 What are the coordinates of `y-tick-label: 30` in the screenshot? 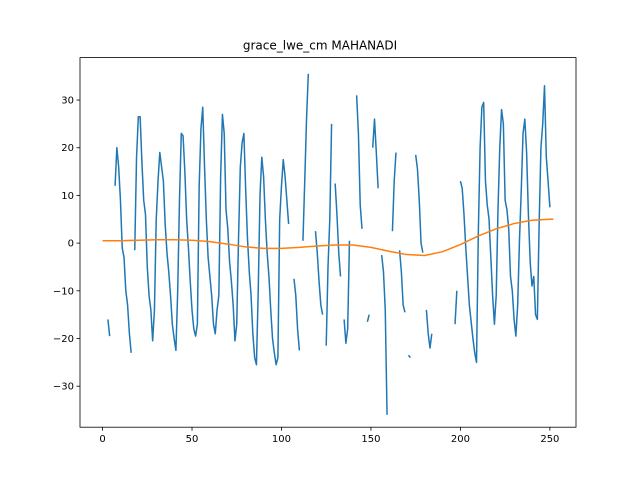 It's located at (67, 101).